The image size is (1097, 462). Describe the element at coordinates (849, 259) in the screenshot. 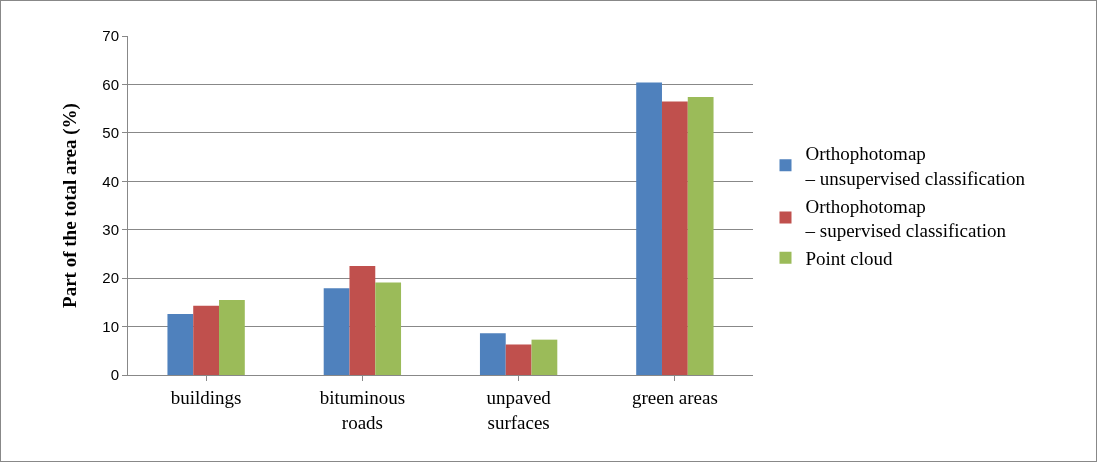

I see `legend-label: Point cloud` at that location.